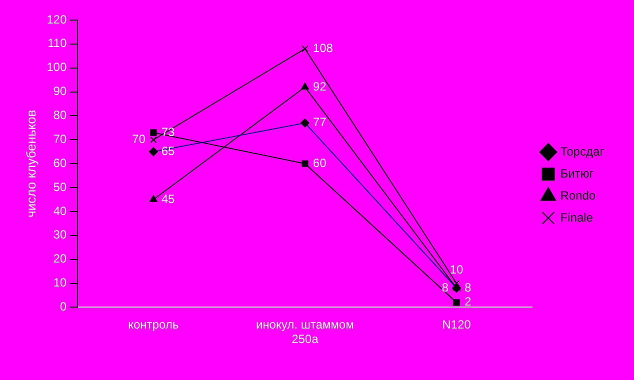 Image resolution: width=634 pixels, height=380 pixels. I want to click on data-label: 2, so click(468, 301).